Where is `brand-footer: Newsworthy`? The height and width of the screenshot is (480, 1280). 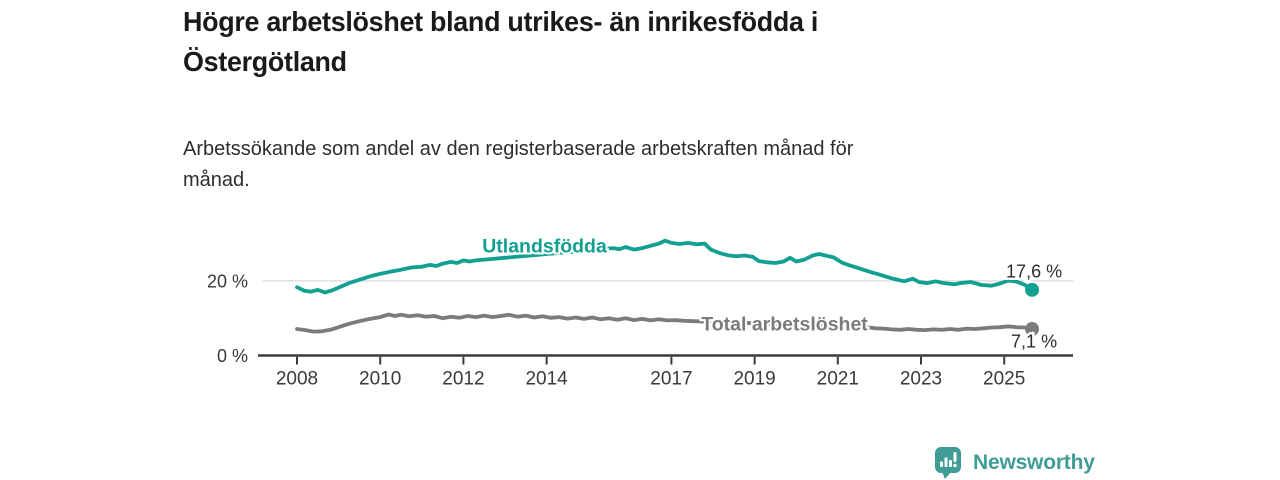
brand-footer: Newsworthy is located at coordinates (1014, 463).